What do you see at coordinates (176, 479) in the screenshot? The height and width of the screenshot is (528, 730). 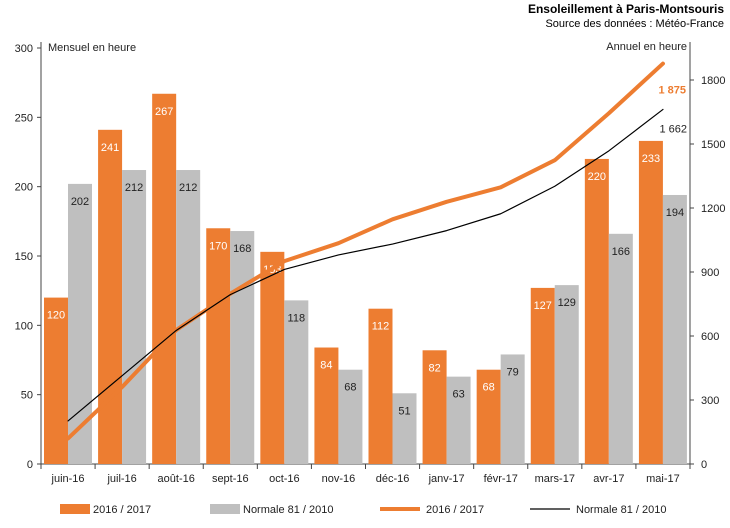 I see `x-tick-label: août-16` at bounding box center [176, 479].